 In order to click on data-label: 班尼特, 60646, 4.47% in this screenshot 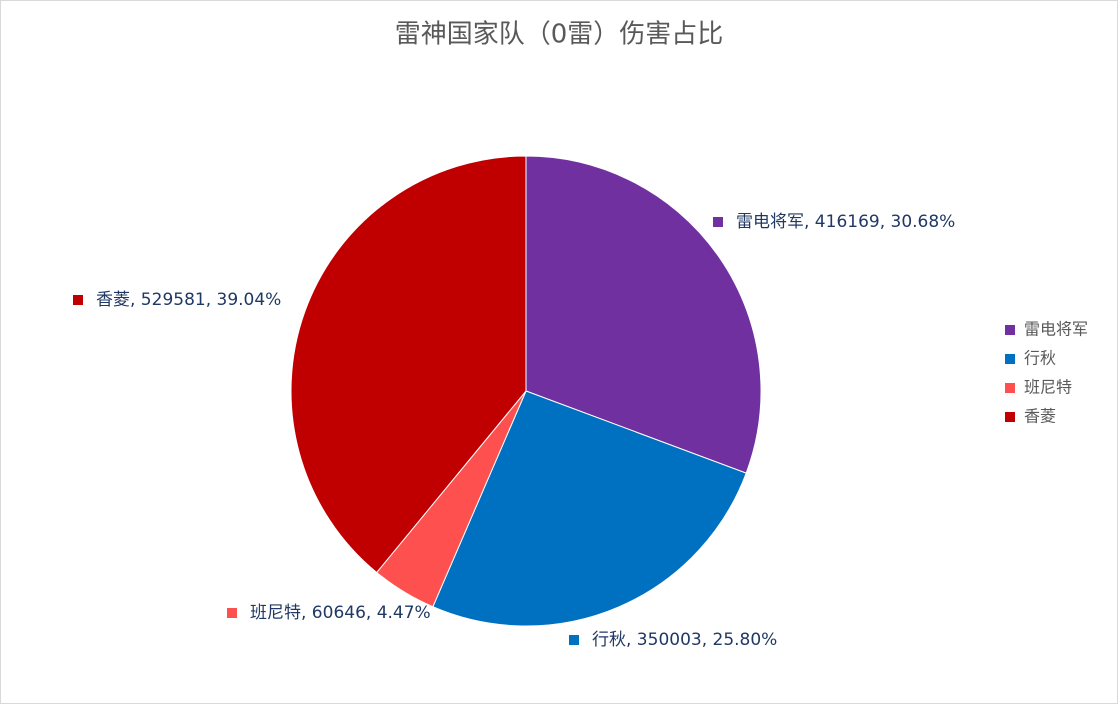, I will do `click(340, 613)`.